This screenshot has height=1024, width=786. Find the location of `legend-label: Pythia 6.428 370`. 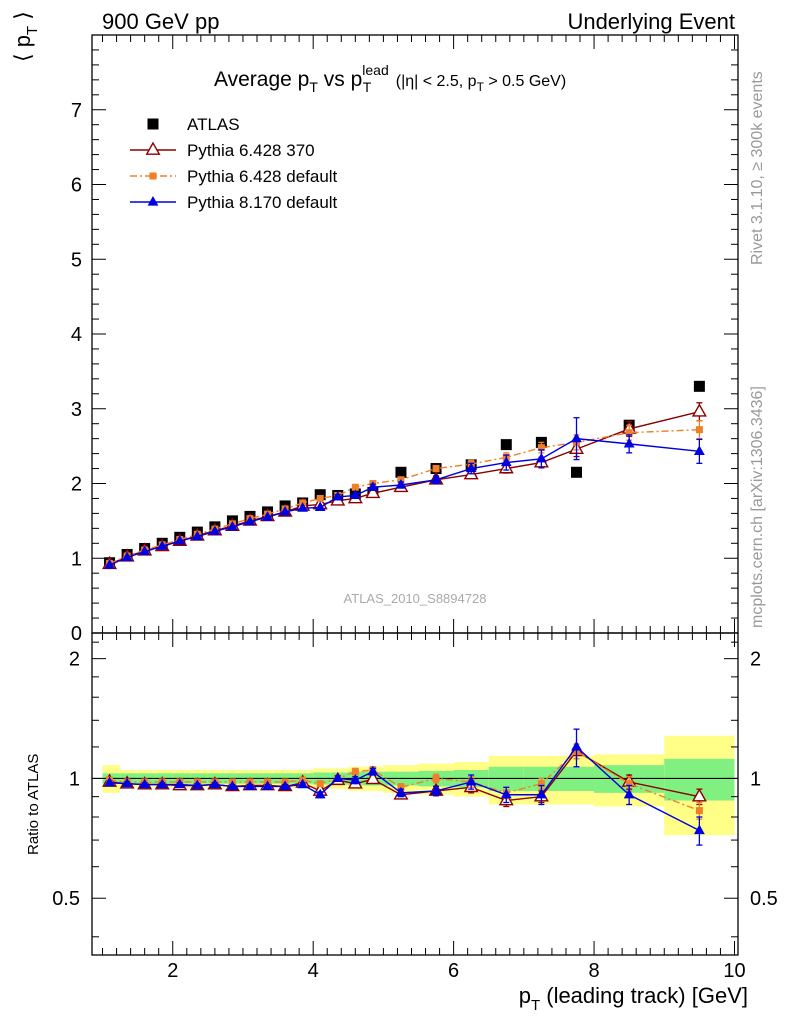

legend-label: Pythia 6.428 370 is located at coordinates (251, 150).